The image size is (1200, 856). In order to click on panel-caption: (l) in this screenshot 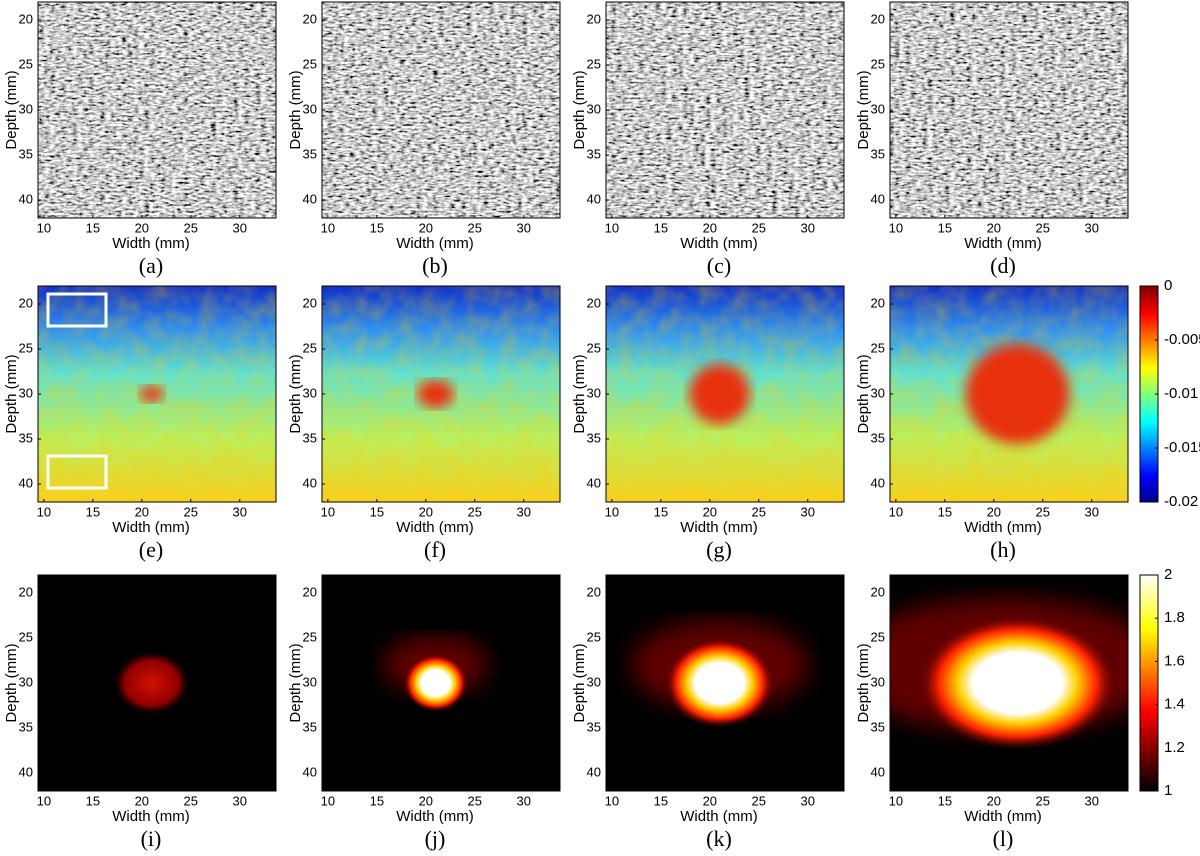, I will do `click(1003, 838)`.